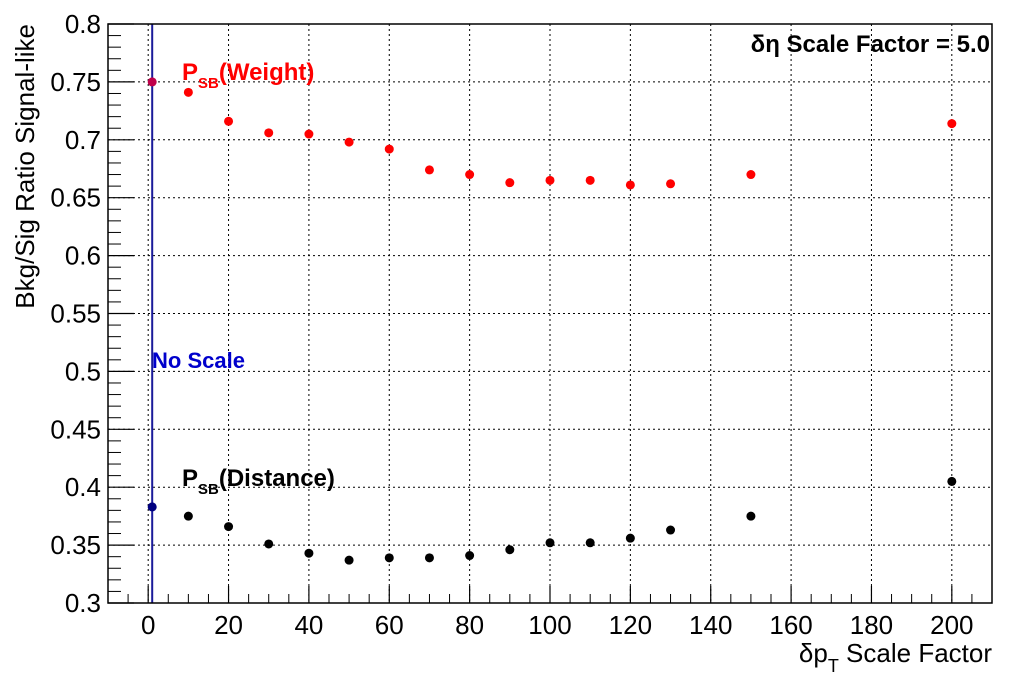 This screenshot has width=1020, height=681. I want to click on y-tick-label: 0.45, so click(75, 429).